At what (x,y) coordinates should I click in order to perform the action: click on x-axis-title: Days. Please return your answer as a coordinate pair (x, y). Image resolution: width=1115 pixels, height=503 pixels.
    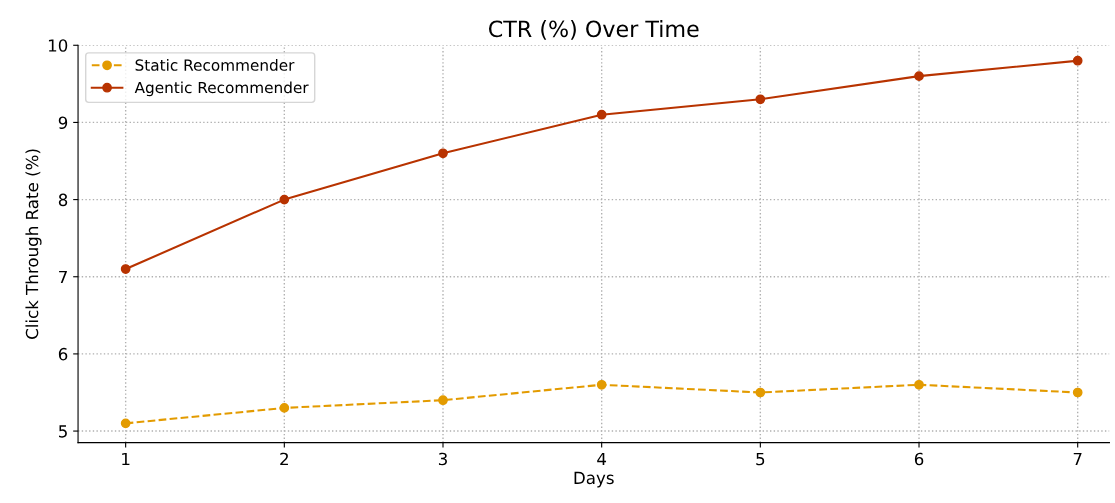
    Looking at the image, I should click on (594, 479).